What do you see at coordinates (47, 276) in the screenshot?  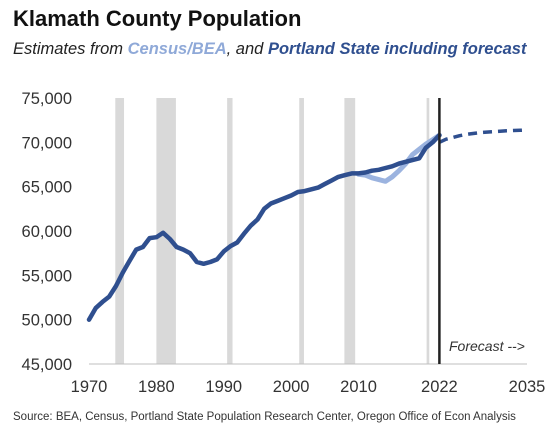 I see `y-tick-label: 55,000` at bounding box center [47, 276].